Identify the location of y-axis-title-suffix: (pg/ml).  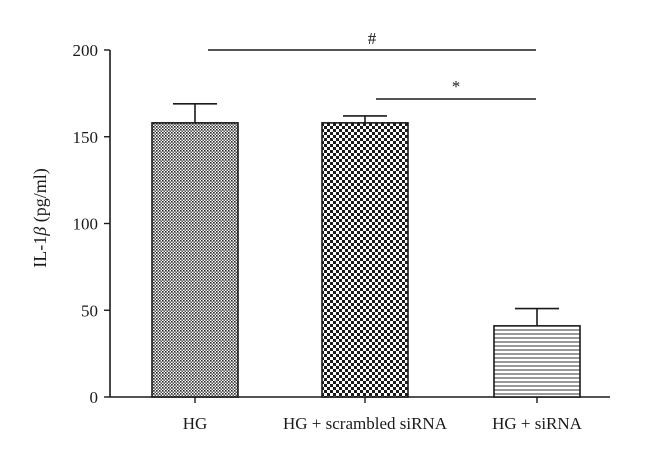
(40, 197).